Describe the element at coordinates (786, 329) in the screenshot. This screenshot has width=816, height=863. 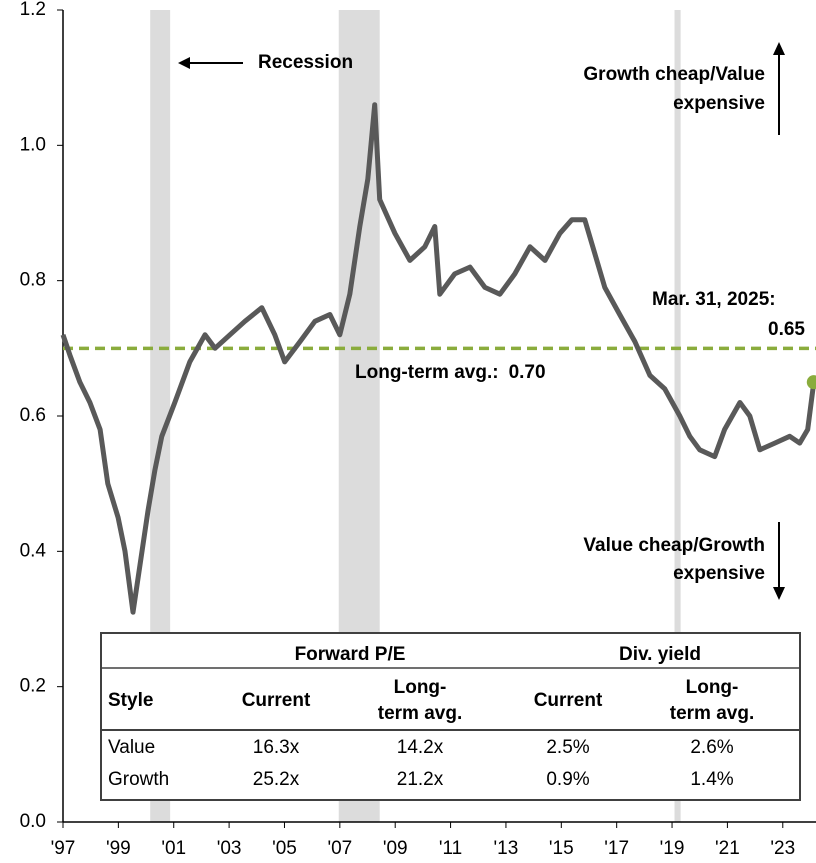
I see `end-value-label: 0.65` at that location.